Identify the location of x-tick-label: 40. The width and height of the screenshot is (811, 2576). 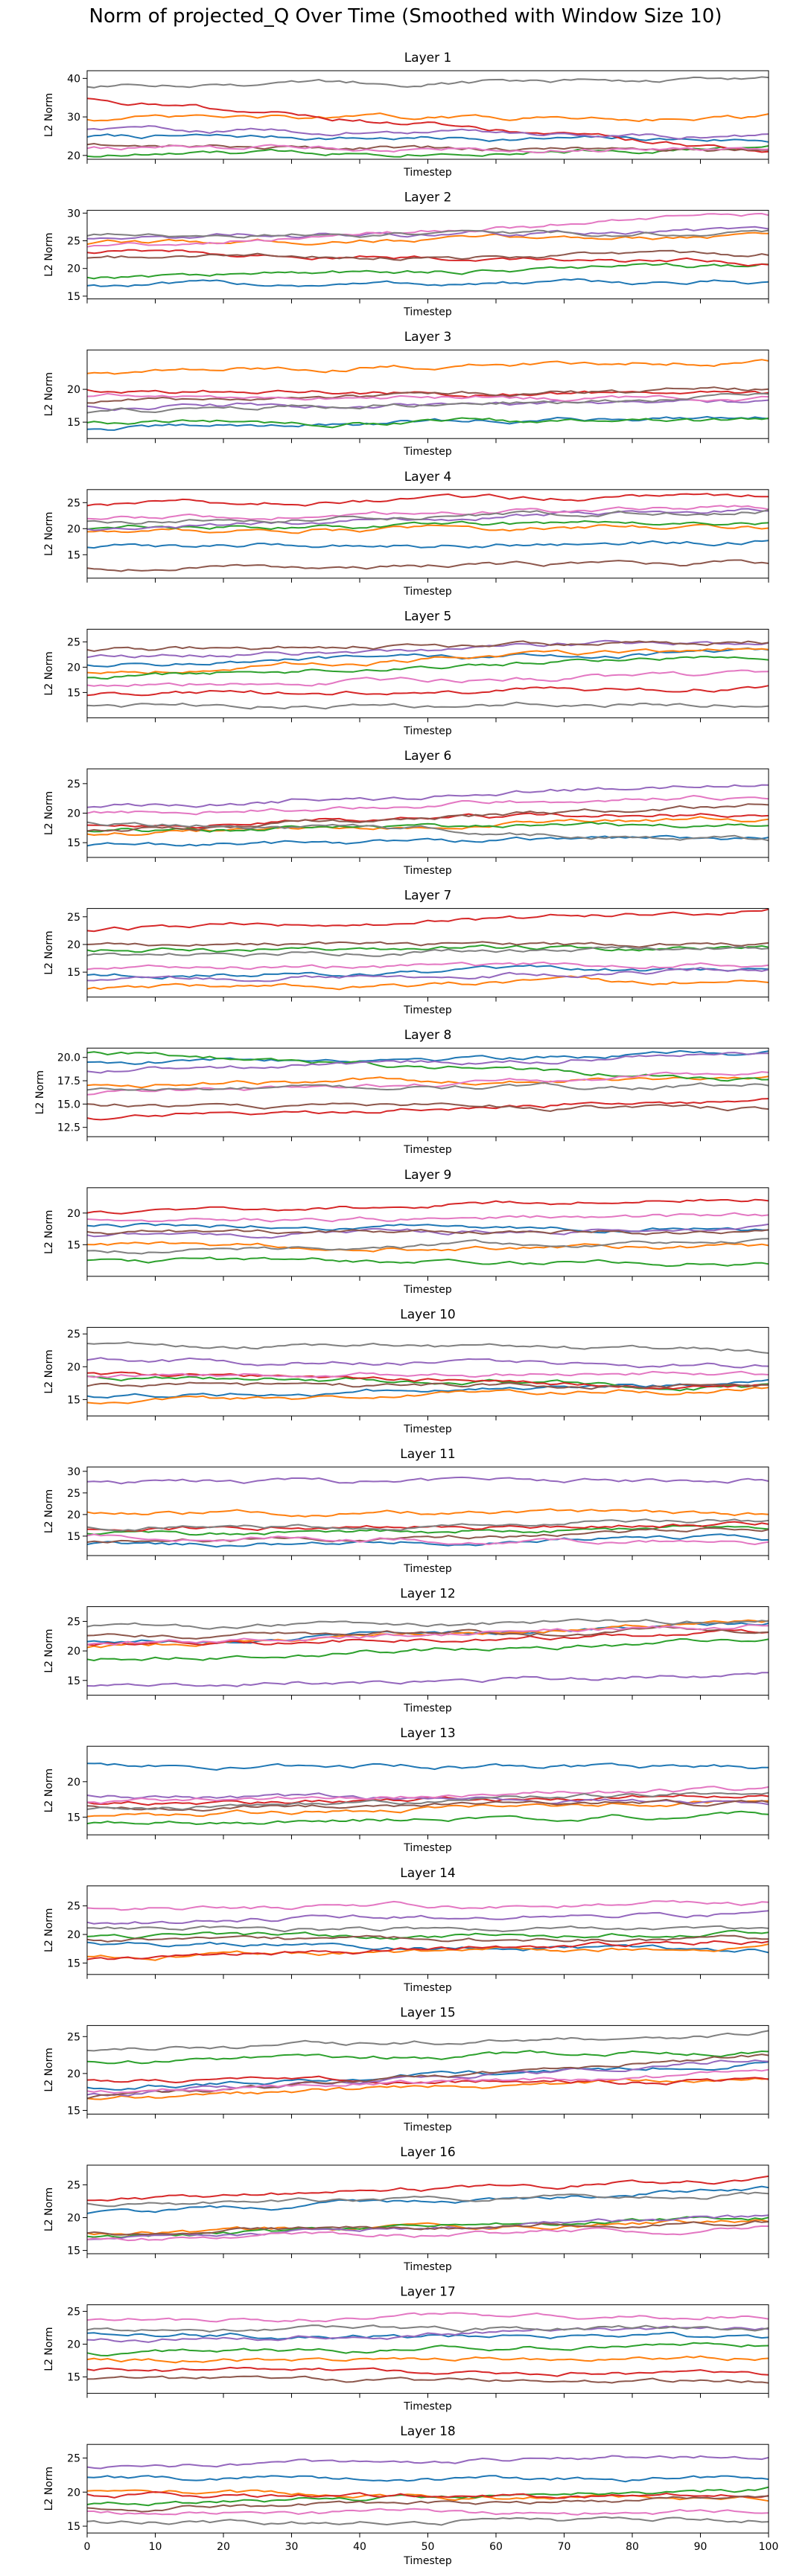
(359, 2547).